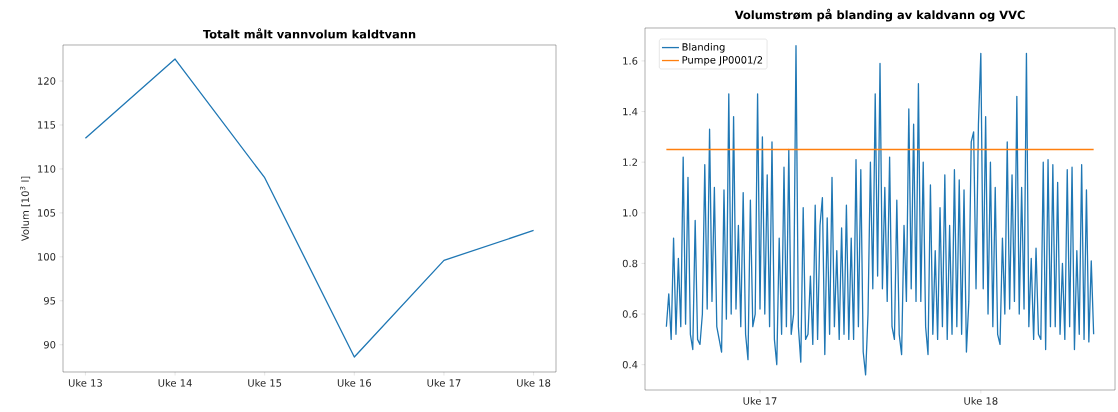  What do you see at coordinates (879, 15) in the screenshot?
I see `chart-title: Volumstrøm på blanding av kaldvann og VVC` at bounding box center [879, 15].